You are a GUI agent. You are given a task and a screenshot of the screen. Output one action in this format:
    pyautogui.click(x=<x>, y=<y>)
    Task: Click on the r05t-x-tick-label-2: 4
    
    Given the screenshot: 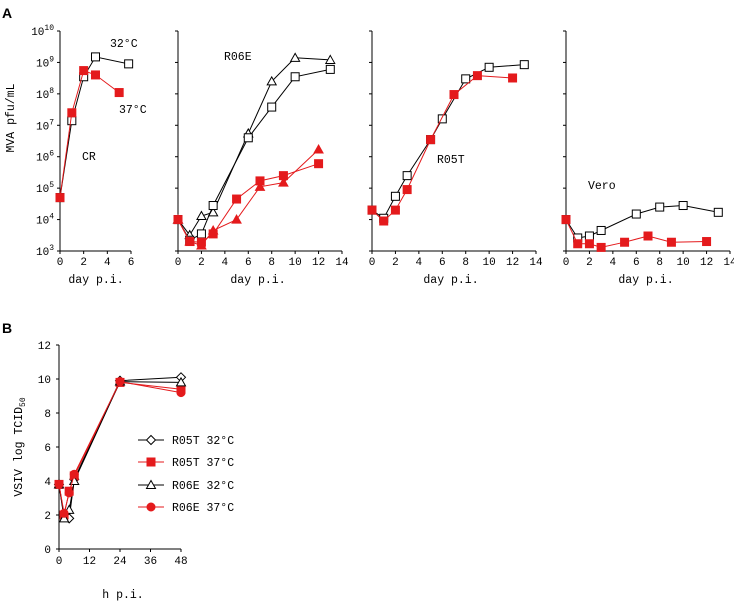 What is the action you would take?
    pyautogui.click(x=419, y=263)
    